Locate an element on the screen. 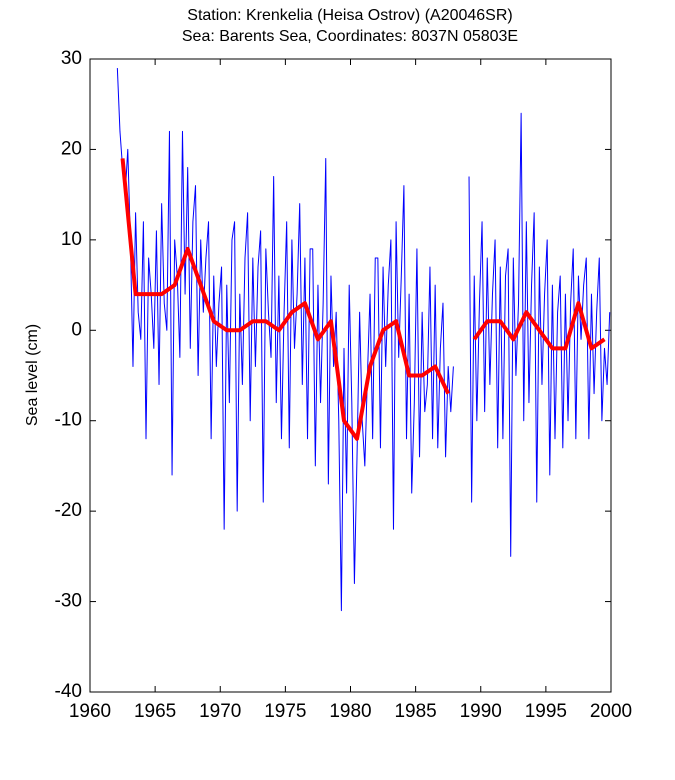 This screenshot has width=675, height=780. y-tick-label: 20 is located at coordinates (71, 148).